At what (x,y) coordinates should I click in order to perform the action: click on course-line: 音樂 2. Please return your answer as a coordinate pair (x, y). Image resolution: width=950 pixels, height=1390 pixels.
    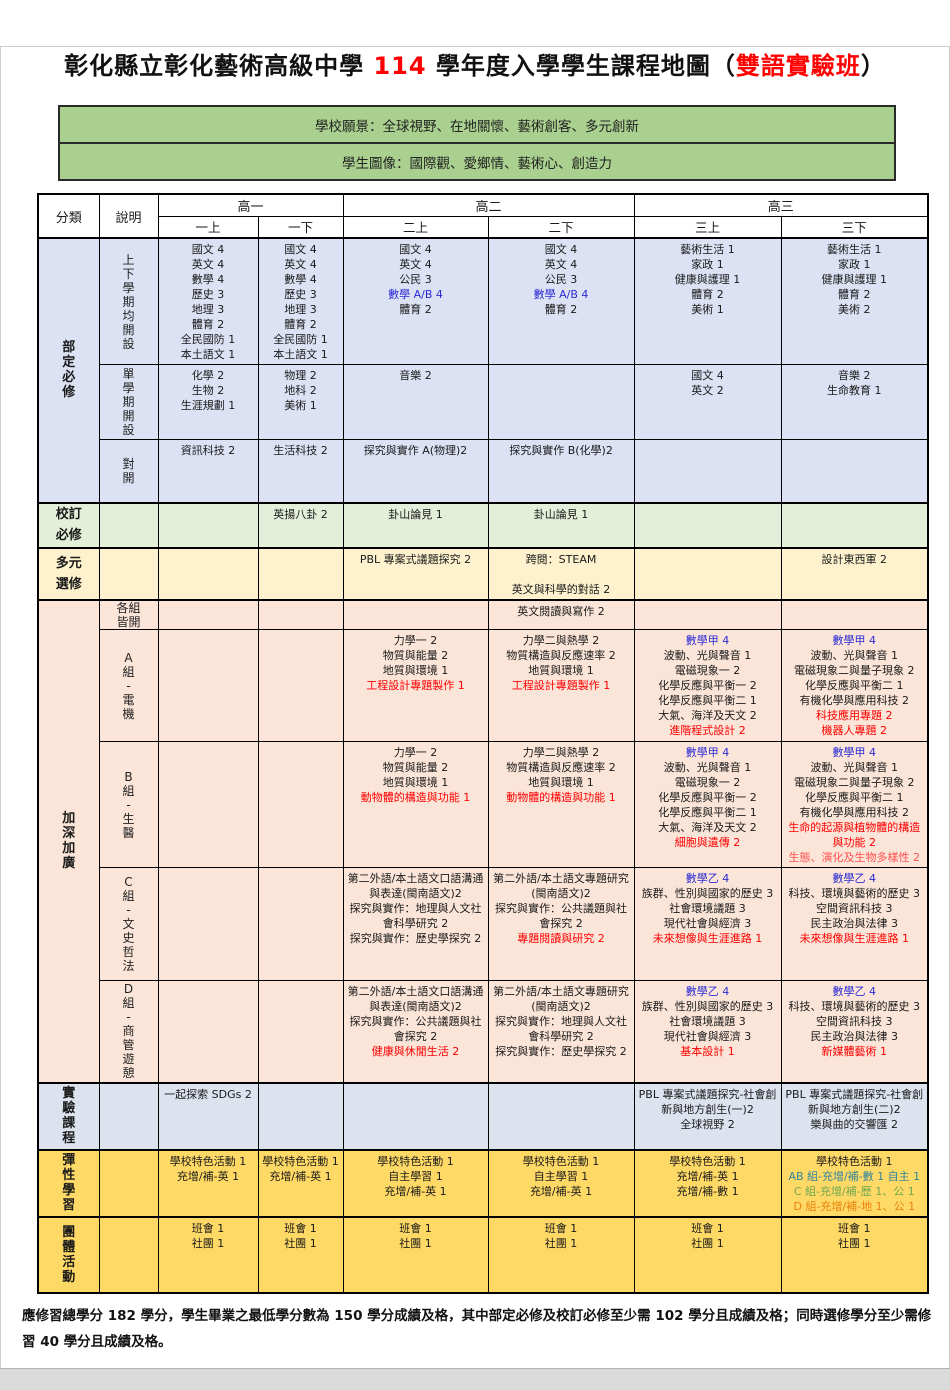
    Looking at the image, I should click on (415, 375).